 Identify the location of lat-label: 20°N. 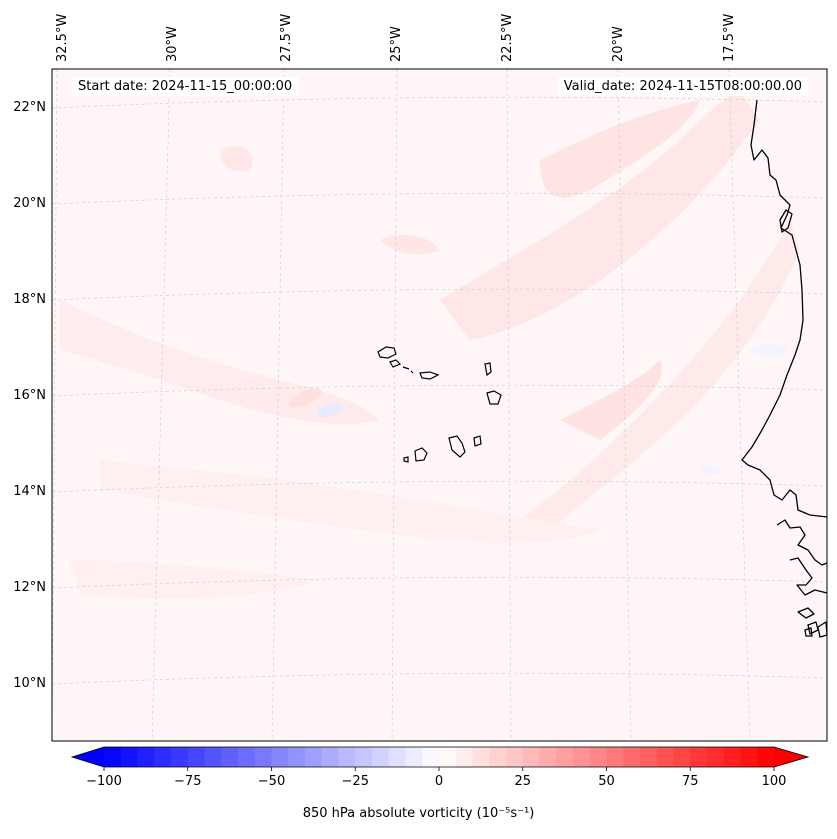
(29, 203).